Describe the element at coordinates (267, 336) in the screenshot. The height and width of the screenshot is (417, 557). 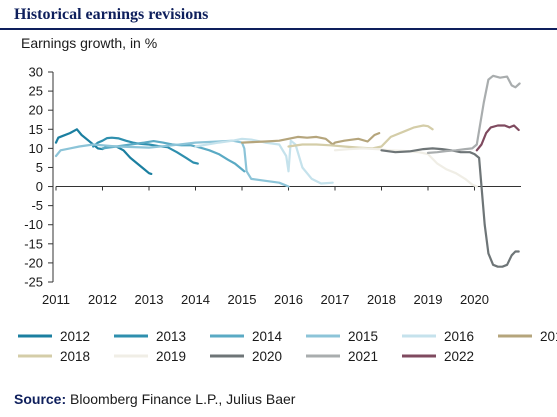
I see `legend-label-2014: 2014` at that location.